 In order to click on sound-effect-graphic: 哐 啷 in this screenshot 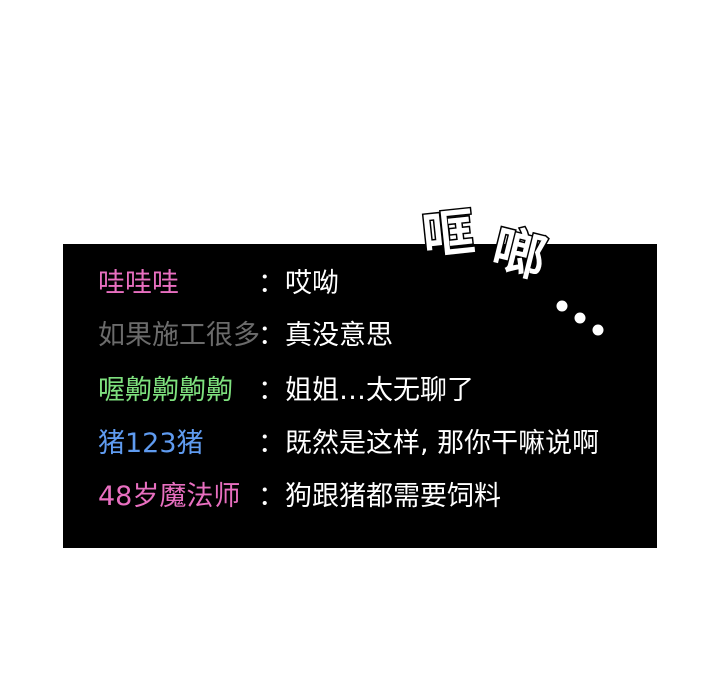, I will do `click(512, 270)`.